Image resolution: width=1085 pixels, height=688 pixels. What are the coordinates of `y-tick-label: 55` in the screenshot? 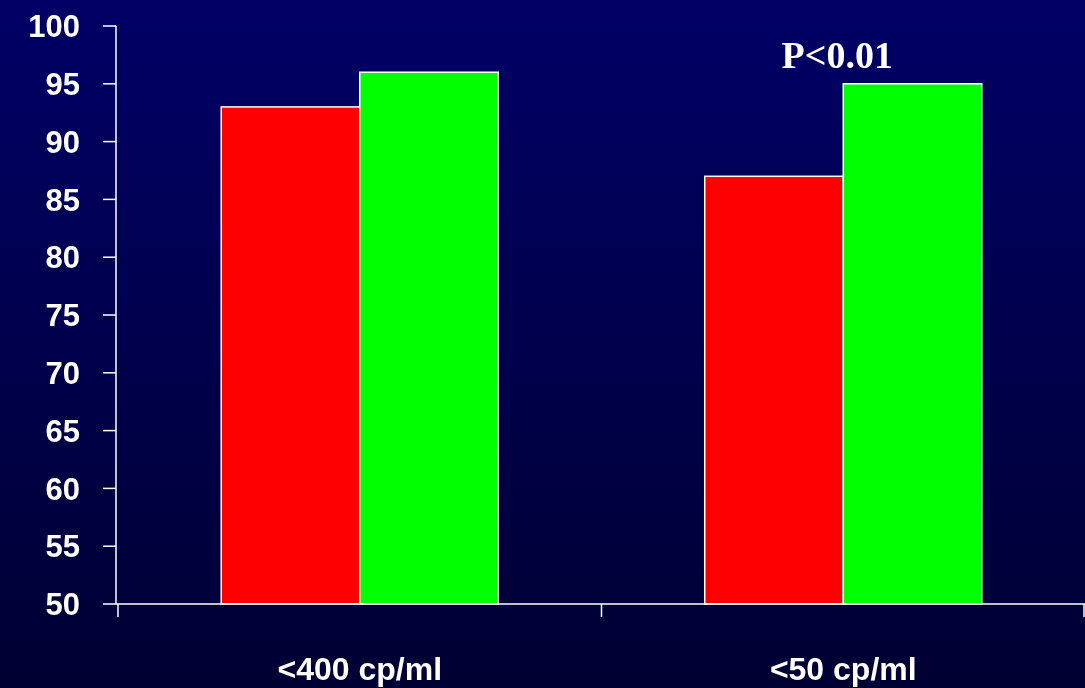 It's located at (62, 547).